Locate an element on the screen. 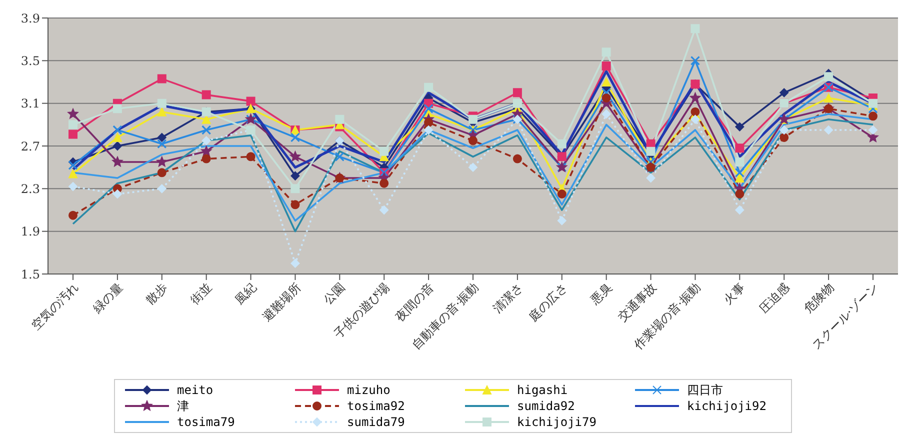 The width and height of the screenshot is (915, 448). legend-label: 津 is located at coordinates (183, 406).